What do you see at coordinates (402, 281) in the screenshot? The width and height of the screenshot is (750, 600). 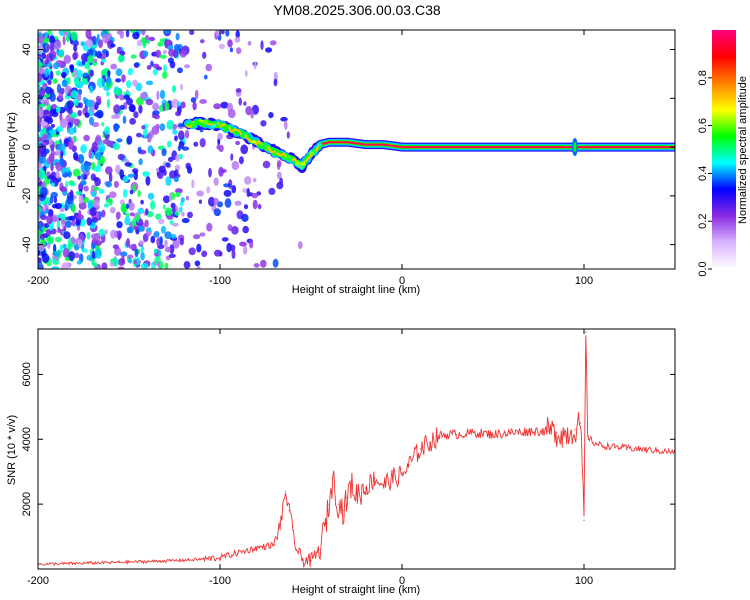 I see `x-tick-label: 0` at bounding box center [402, 281].